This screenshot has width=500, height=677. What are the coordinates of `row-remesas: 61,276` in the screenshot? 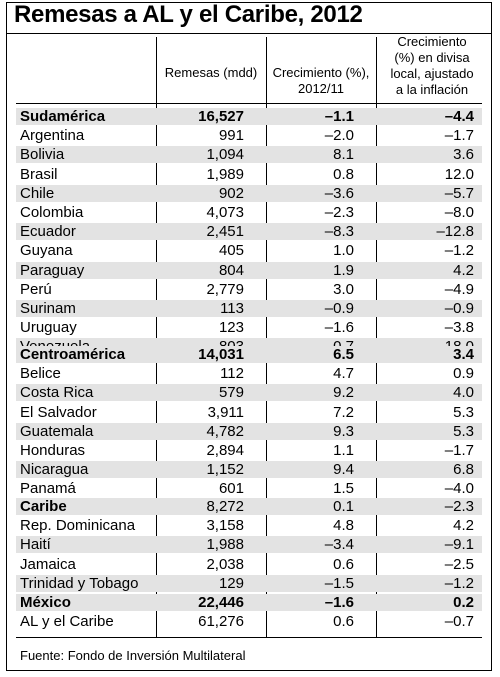 It's located at (221, 621).